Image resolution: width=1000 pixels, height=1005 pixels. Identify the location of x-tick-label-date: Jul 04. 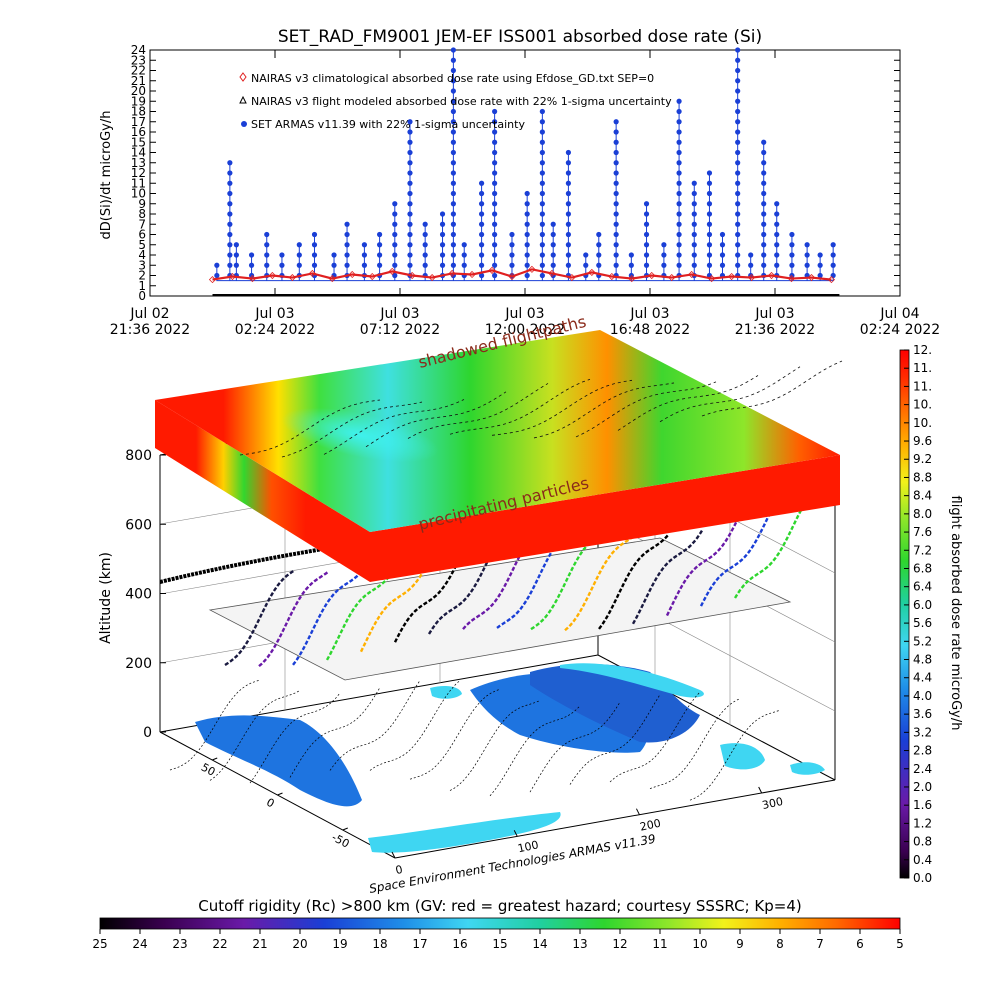
(899, 314).